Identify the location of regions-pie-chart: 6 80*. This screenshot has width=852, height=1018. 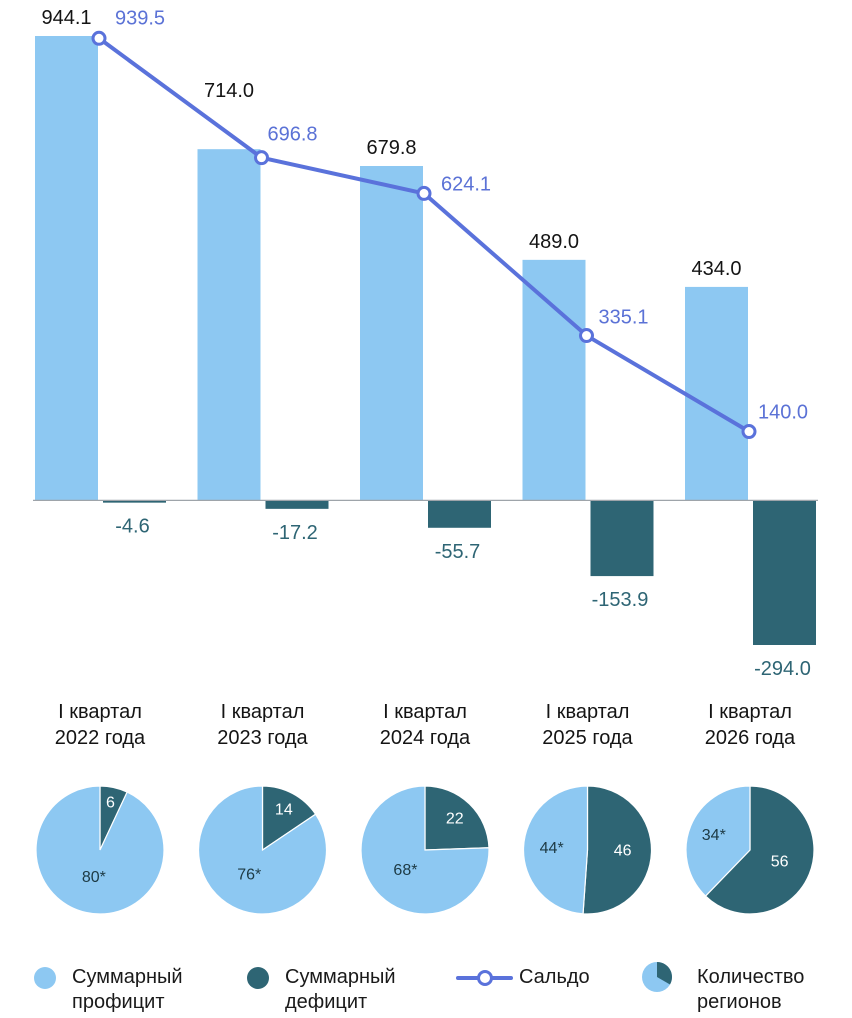
(100, 850).